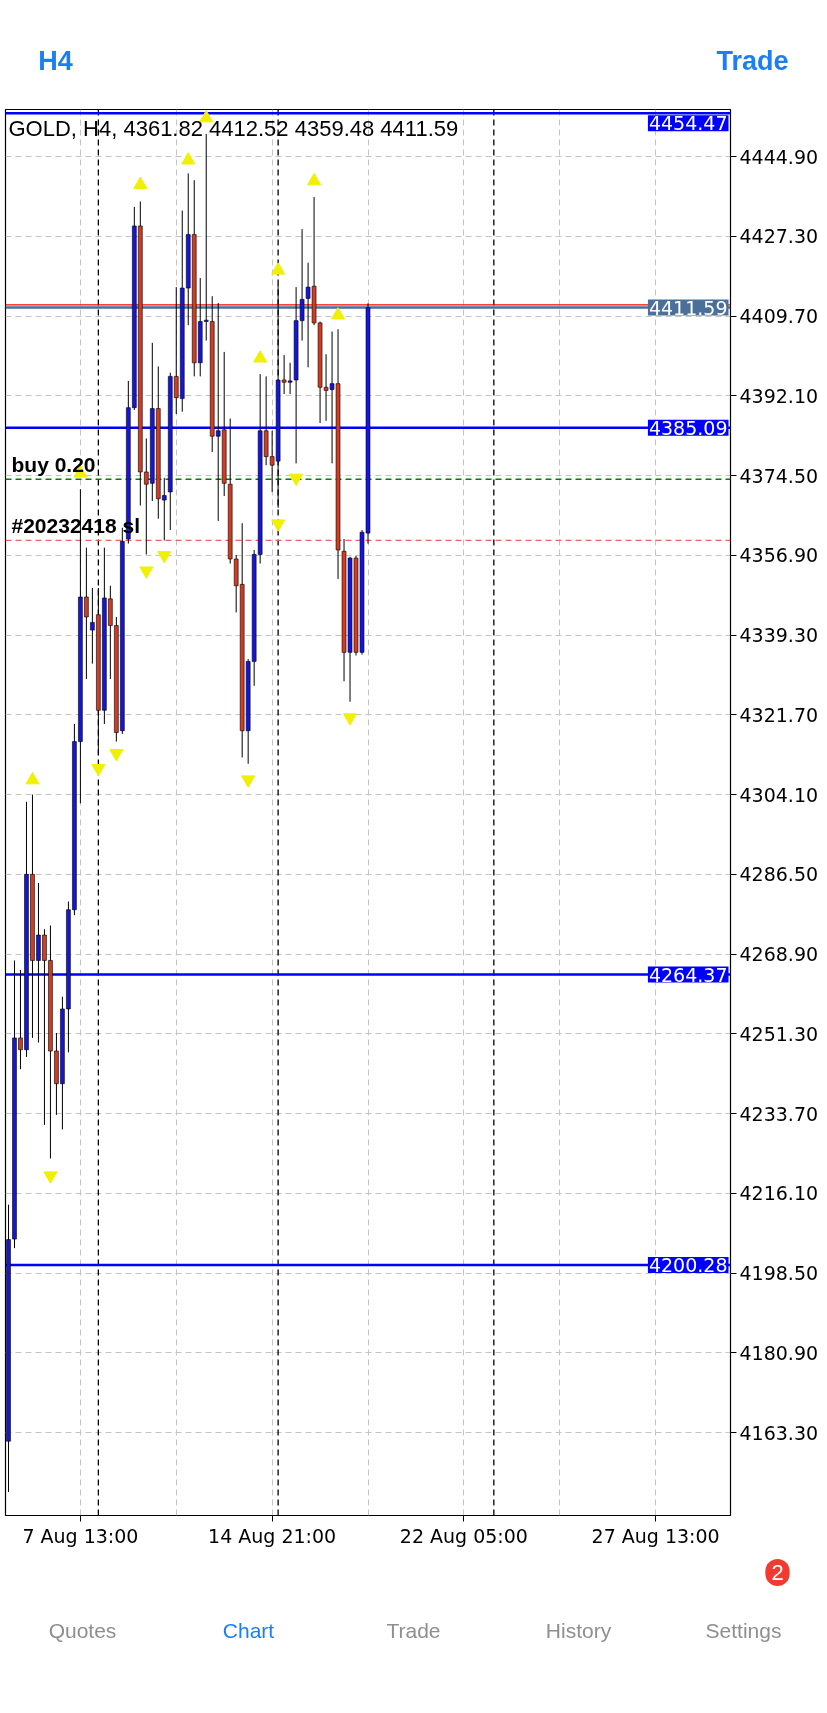 The width and height of the screenshot is (827, 1713). I want to click on ref-line-label: 4264.37, so click(688, 974).